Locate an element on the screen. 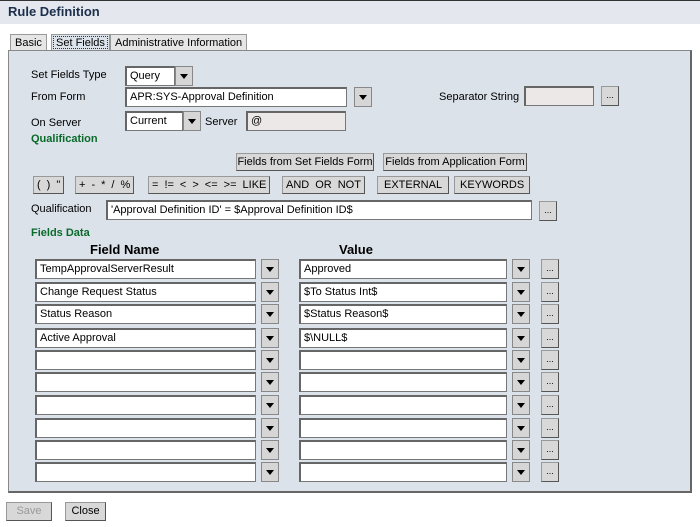  fields-from-set-fields-form-button: Fields from Set Fields Form is located at coordinates (305, 162).